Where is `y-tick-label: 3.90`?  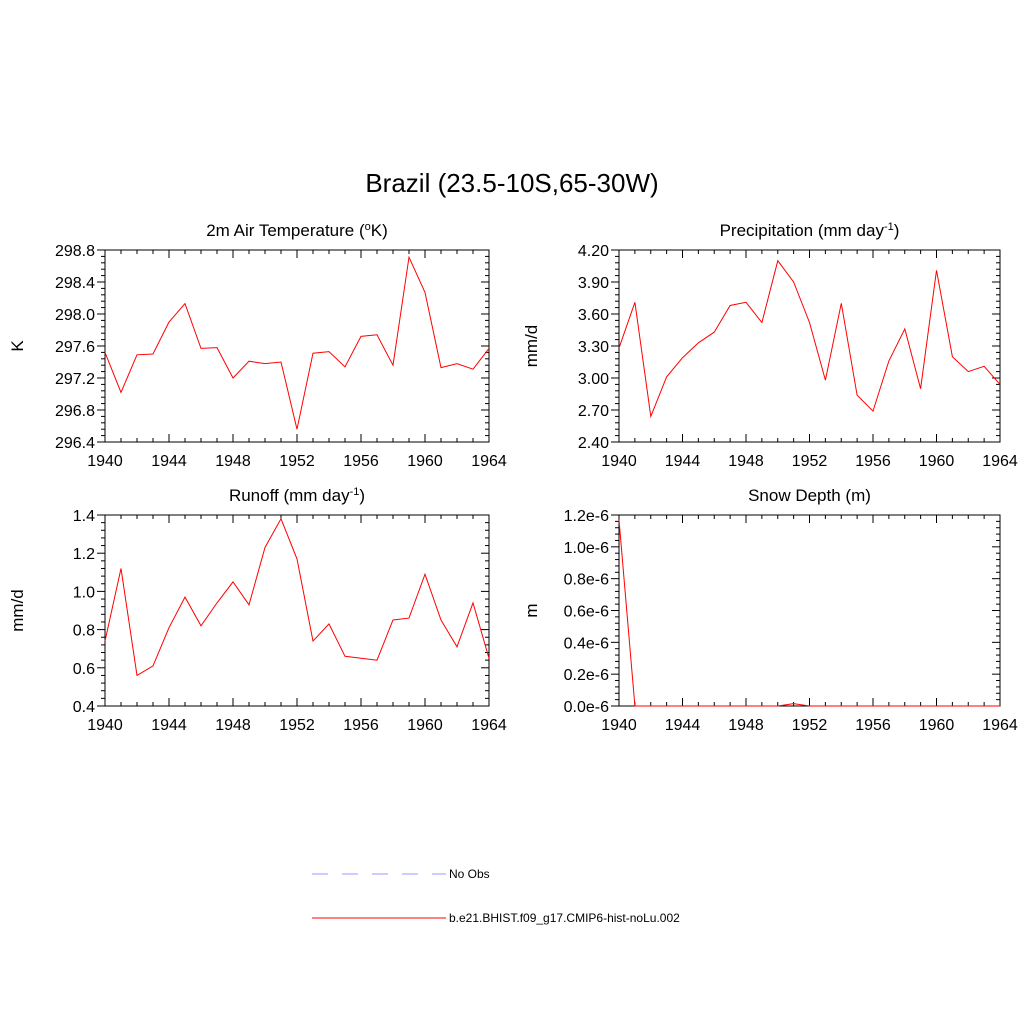
y-tick-label: 3.90 is located at coordinates (593, 283).